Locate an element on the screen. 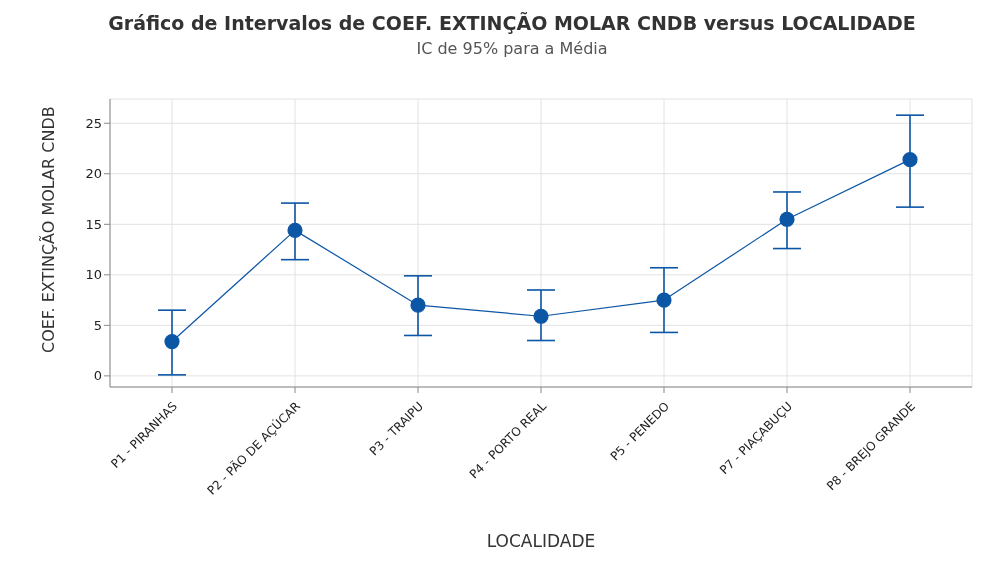  y-tick-label: 25 is located at coordinates (93, 123).